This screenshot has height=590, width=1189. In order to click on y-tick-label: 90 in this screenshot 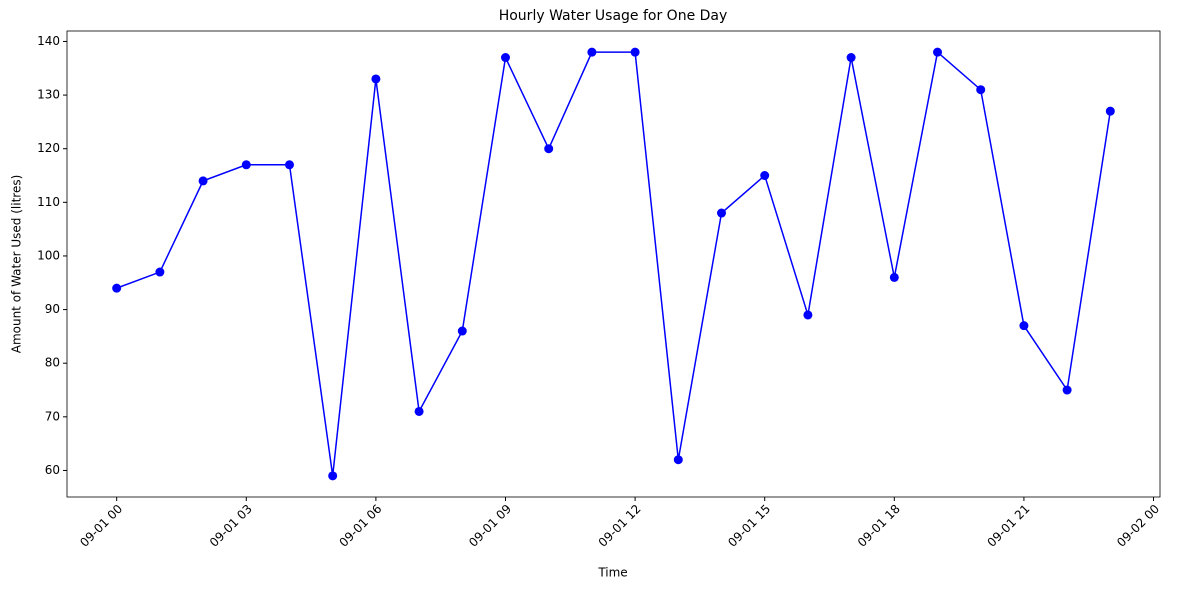, I will do `click(52, 309)`.